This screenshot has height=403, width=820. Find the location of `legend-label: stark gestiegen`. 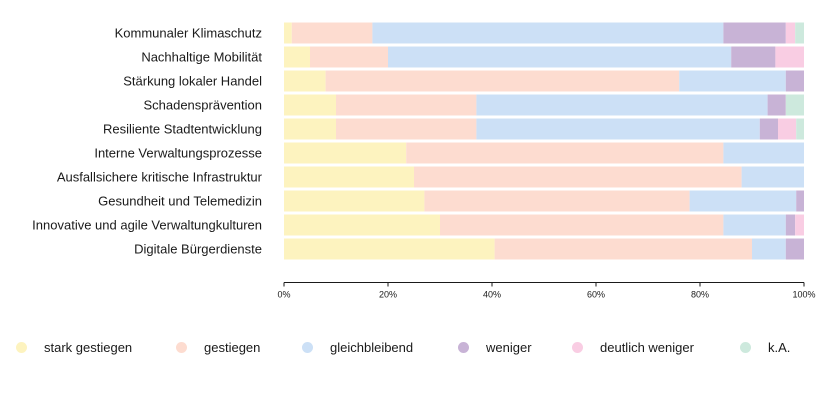

legend-label: stark gestiegen is located at coordinates (88, 347).